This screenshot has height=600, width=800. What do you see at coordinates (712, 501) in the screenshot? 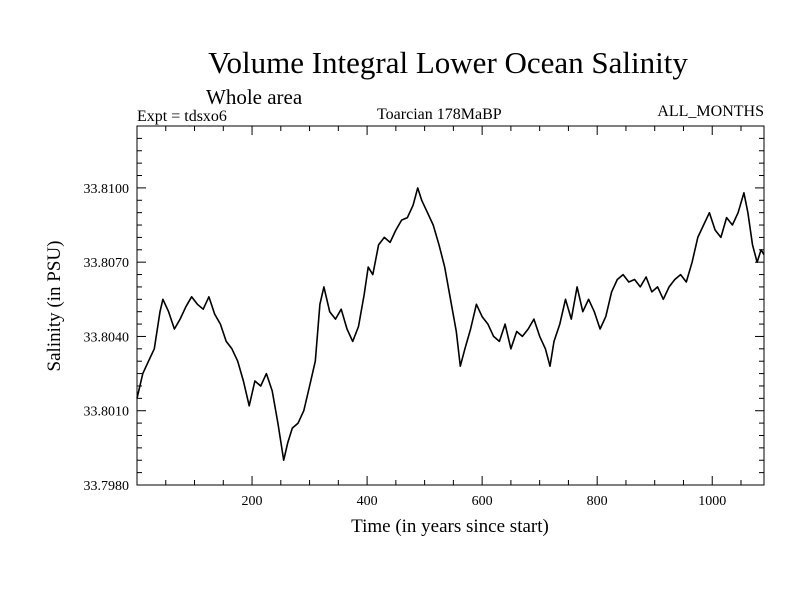
I see `x-tick-label: 1000` at bounding box center [712, 501].